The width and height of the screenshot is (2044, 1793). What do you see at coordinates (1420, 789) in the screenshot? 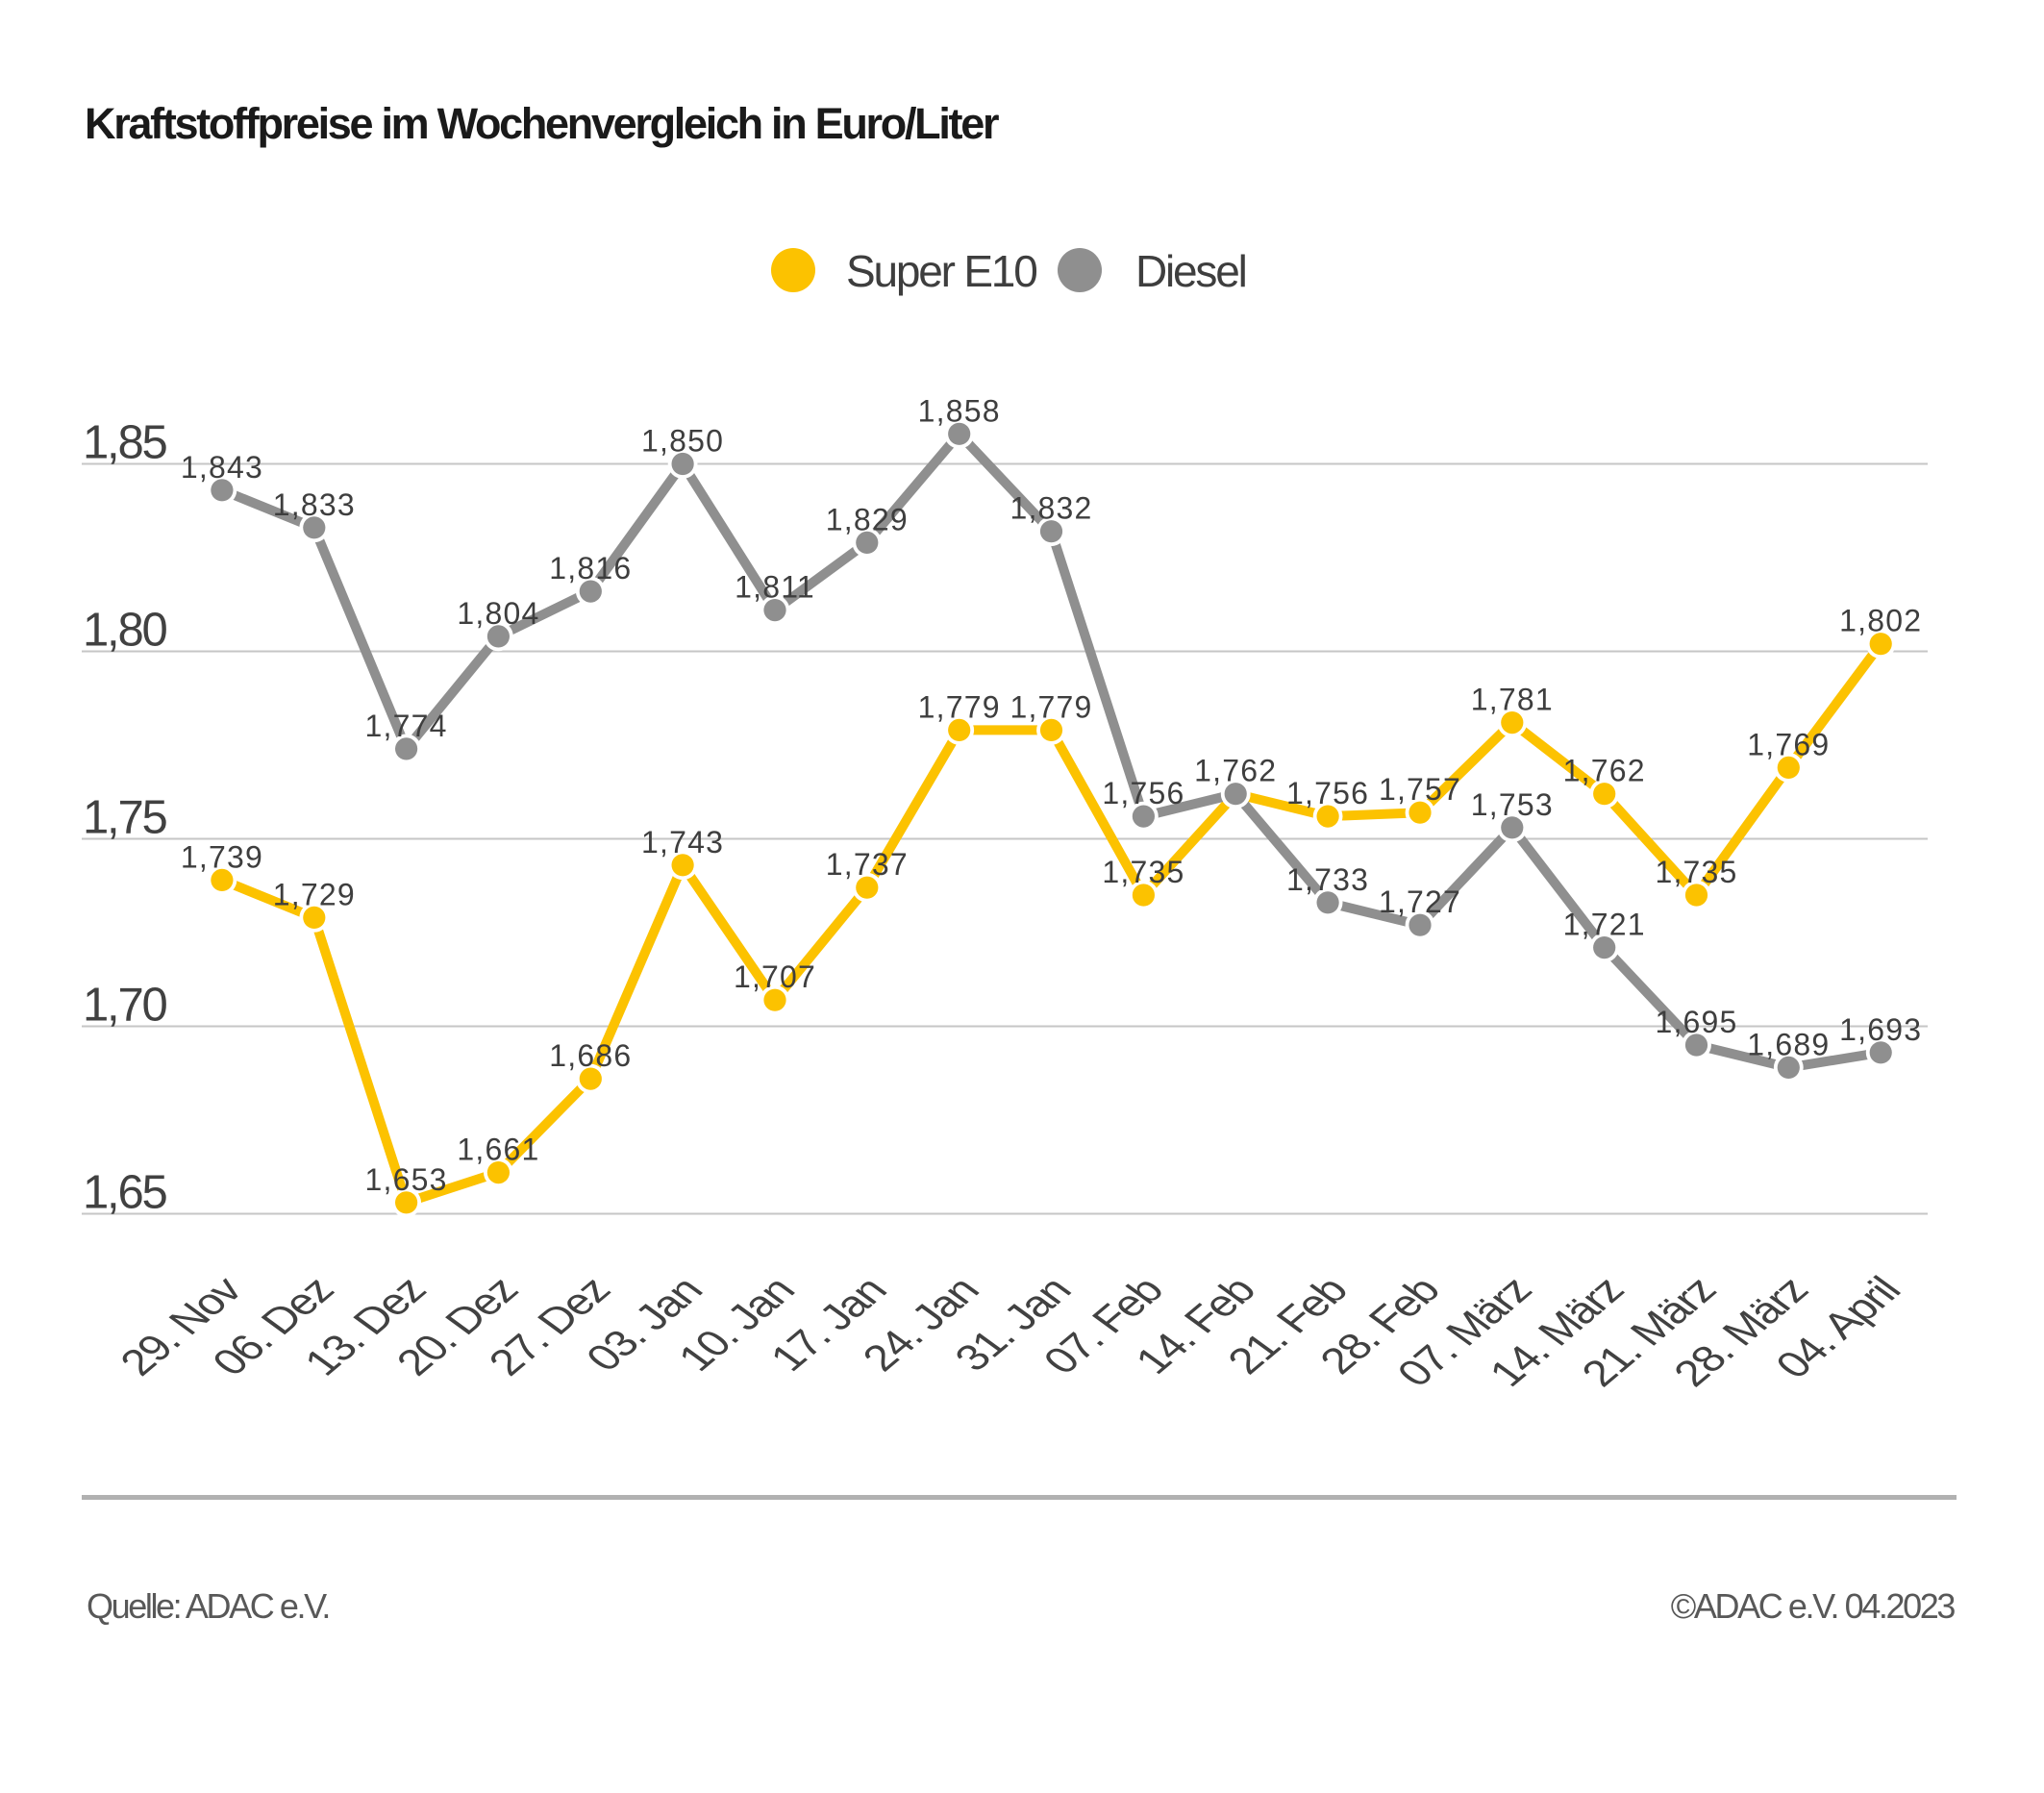
I see `svg-text: 1,757` at bounding box center [1420, 789].